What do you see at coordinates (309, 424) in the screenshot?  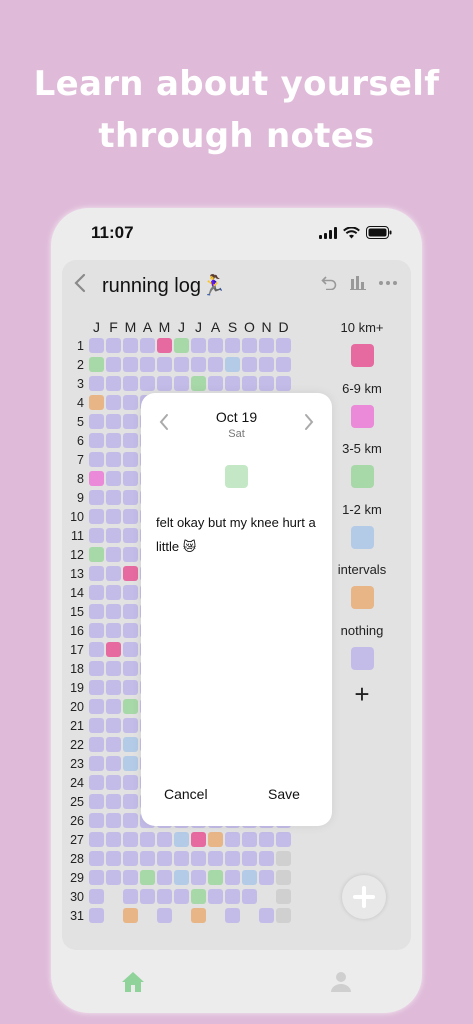 I see `next-day-button` at bounding box center [309, 424].